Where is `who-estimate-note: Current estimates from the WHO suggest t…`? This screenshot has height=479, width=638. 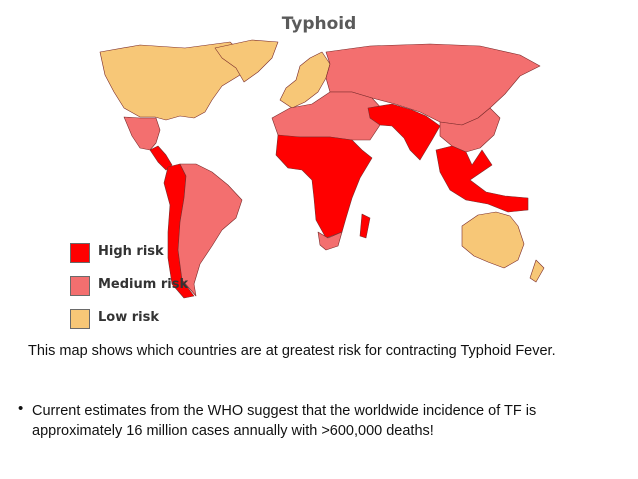 who-estimate-note: Current estimates from the WHO suggest t… is located at coordinates (284, 421).